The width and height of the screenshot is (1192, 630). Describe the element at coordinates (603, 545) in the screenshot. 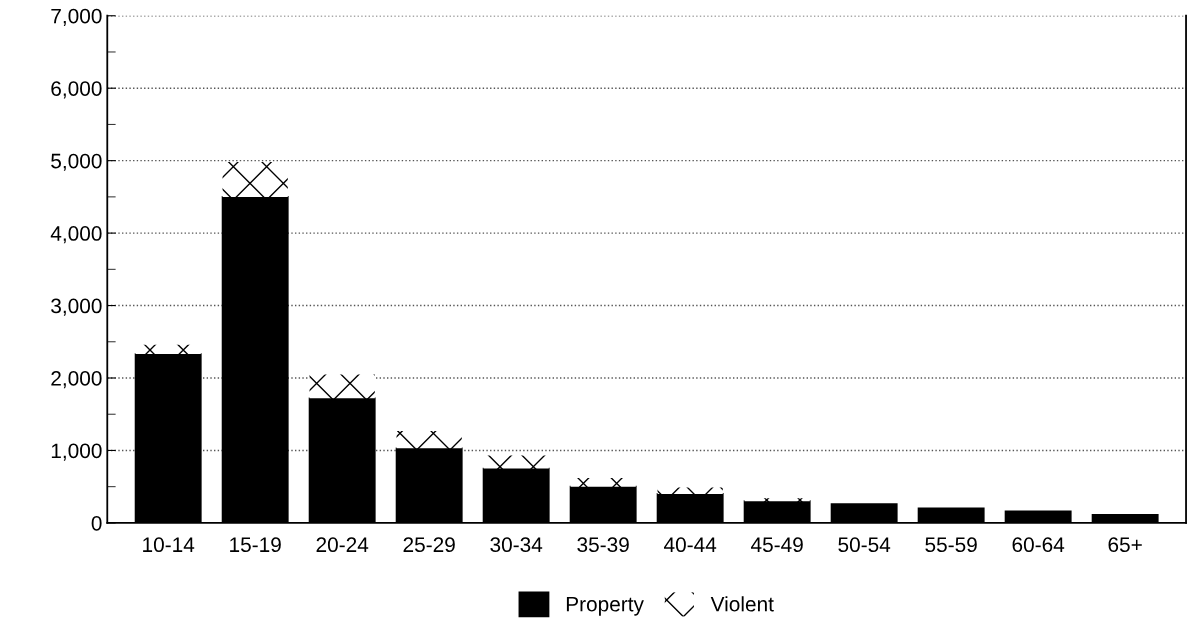

I see `x-tick-label: 35-39` at that location.